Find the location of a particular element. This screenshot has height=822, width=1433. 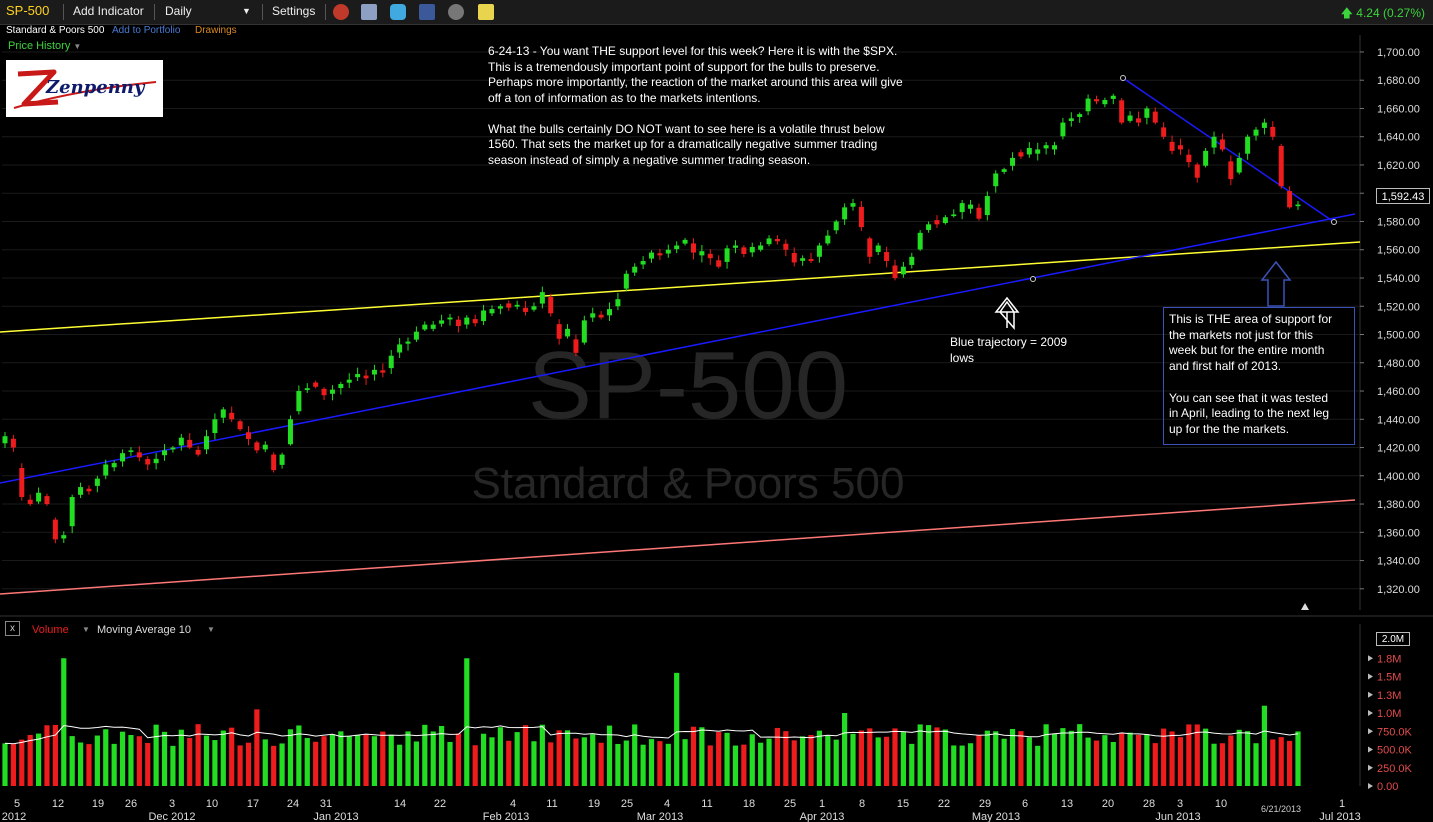

link-icon is located at coordinates (456, 12).